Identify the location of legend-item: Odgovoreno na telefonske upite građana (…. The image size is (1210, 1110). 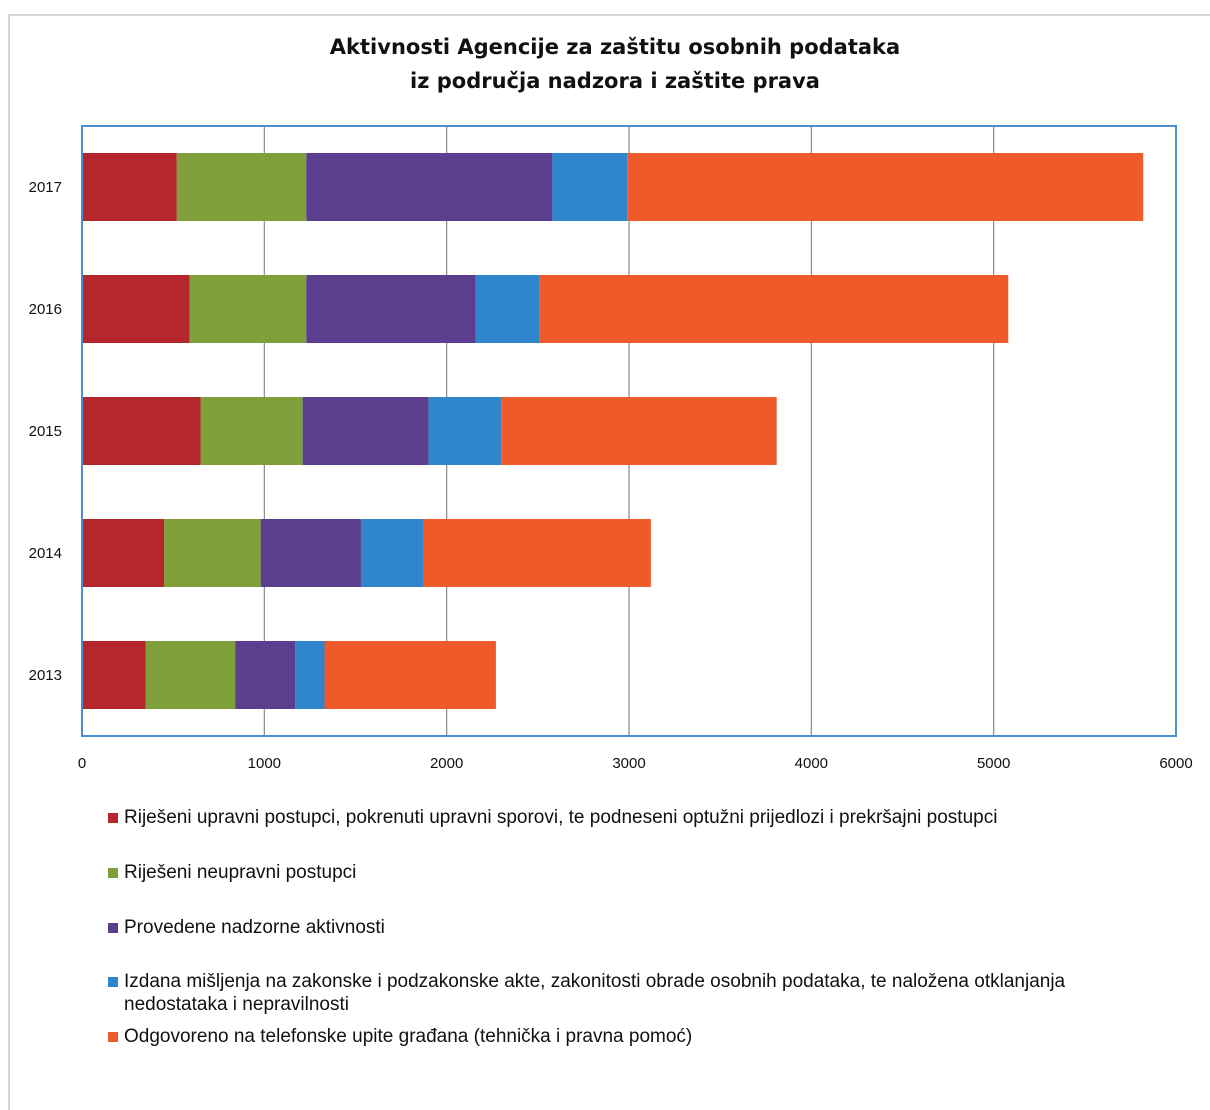
(400, 1036).